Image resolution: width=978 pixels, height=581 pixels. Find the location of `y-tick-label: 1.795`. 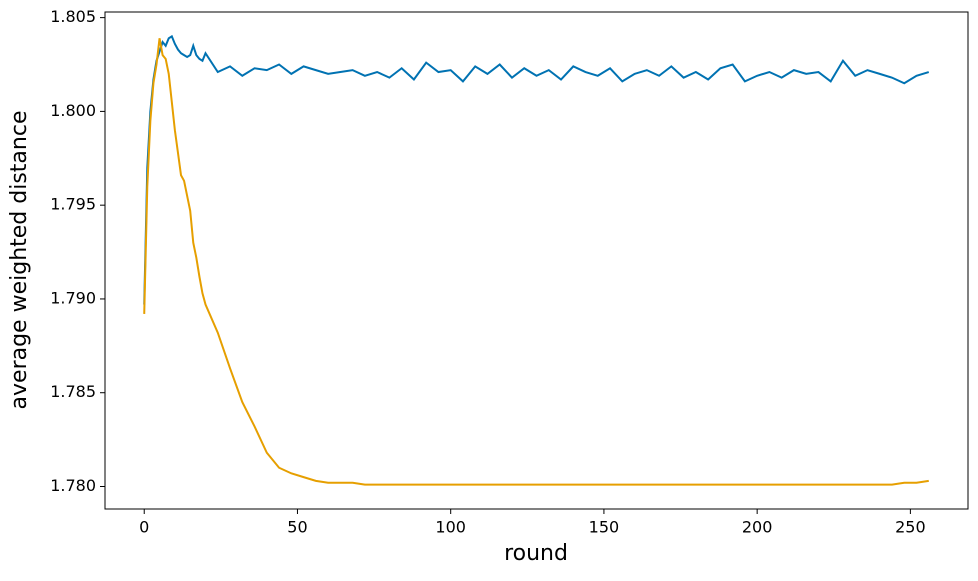

y-tick-label: 1.795 is located at coordinates (73, 204).